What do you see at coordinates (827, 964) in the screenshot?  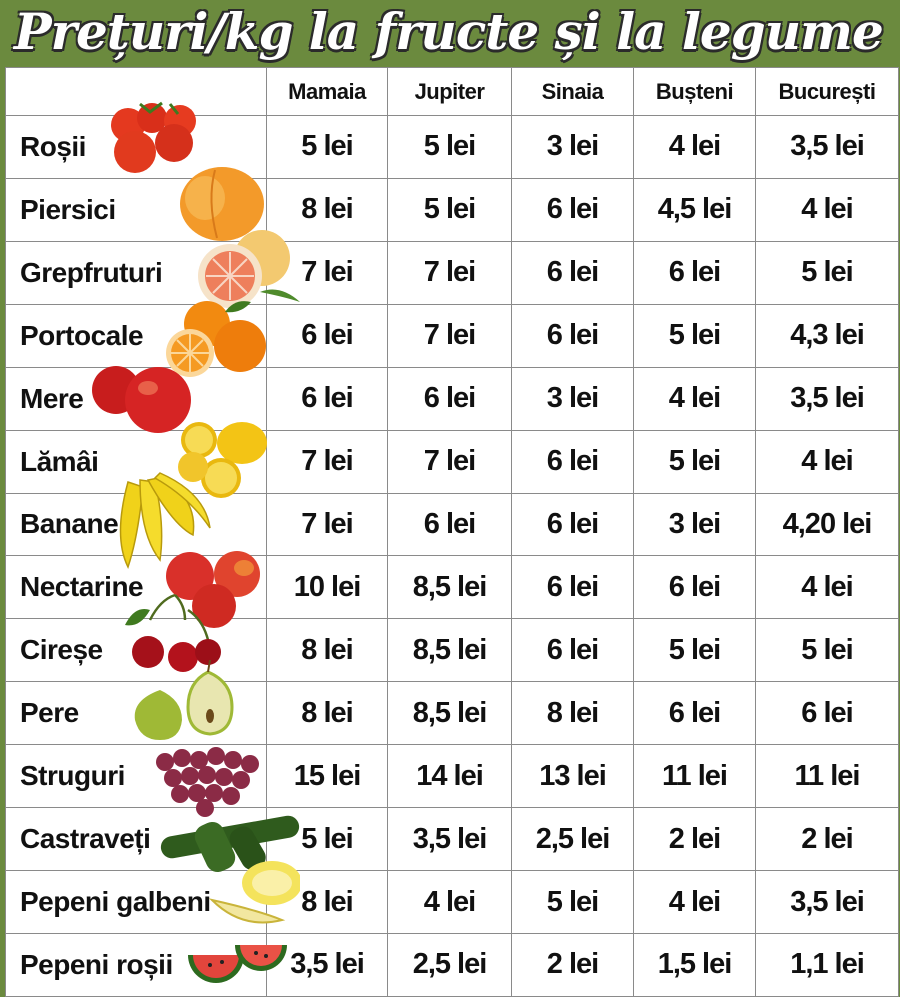 I see `price-cell: 1,1 lei` at bounding box center [827, 964].